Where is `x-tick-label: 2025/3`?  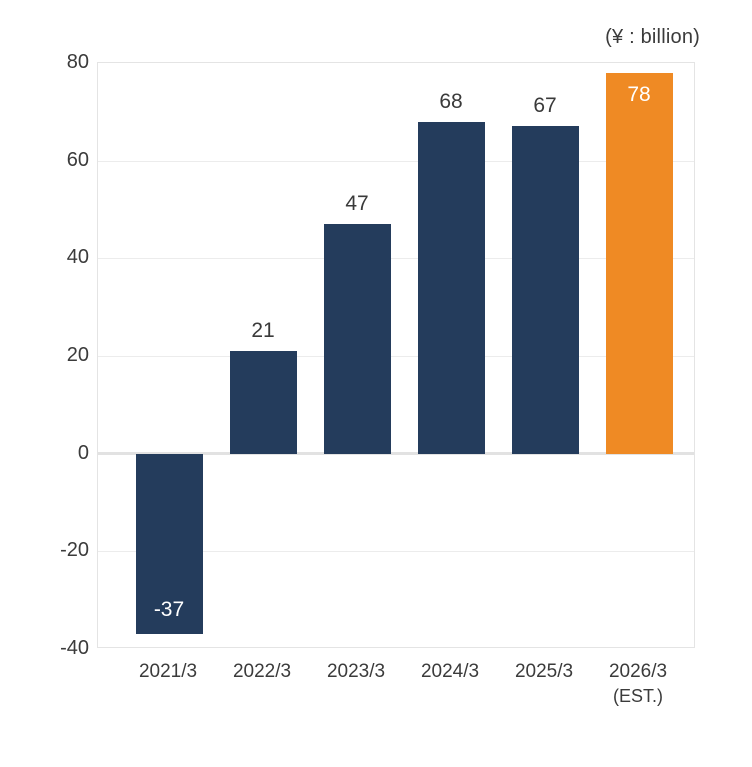
x-tick-label: 2025/3 is located at coordinates (544, 672).